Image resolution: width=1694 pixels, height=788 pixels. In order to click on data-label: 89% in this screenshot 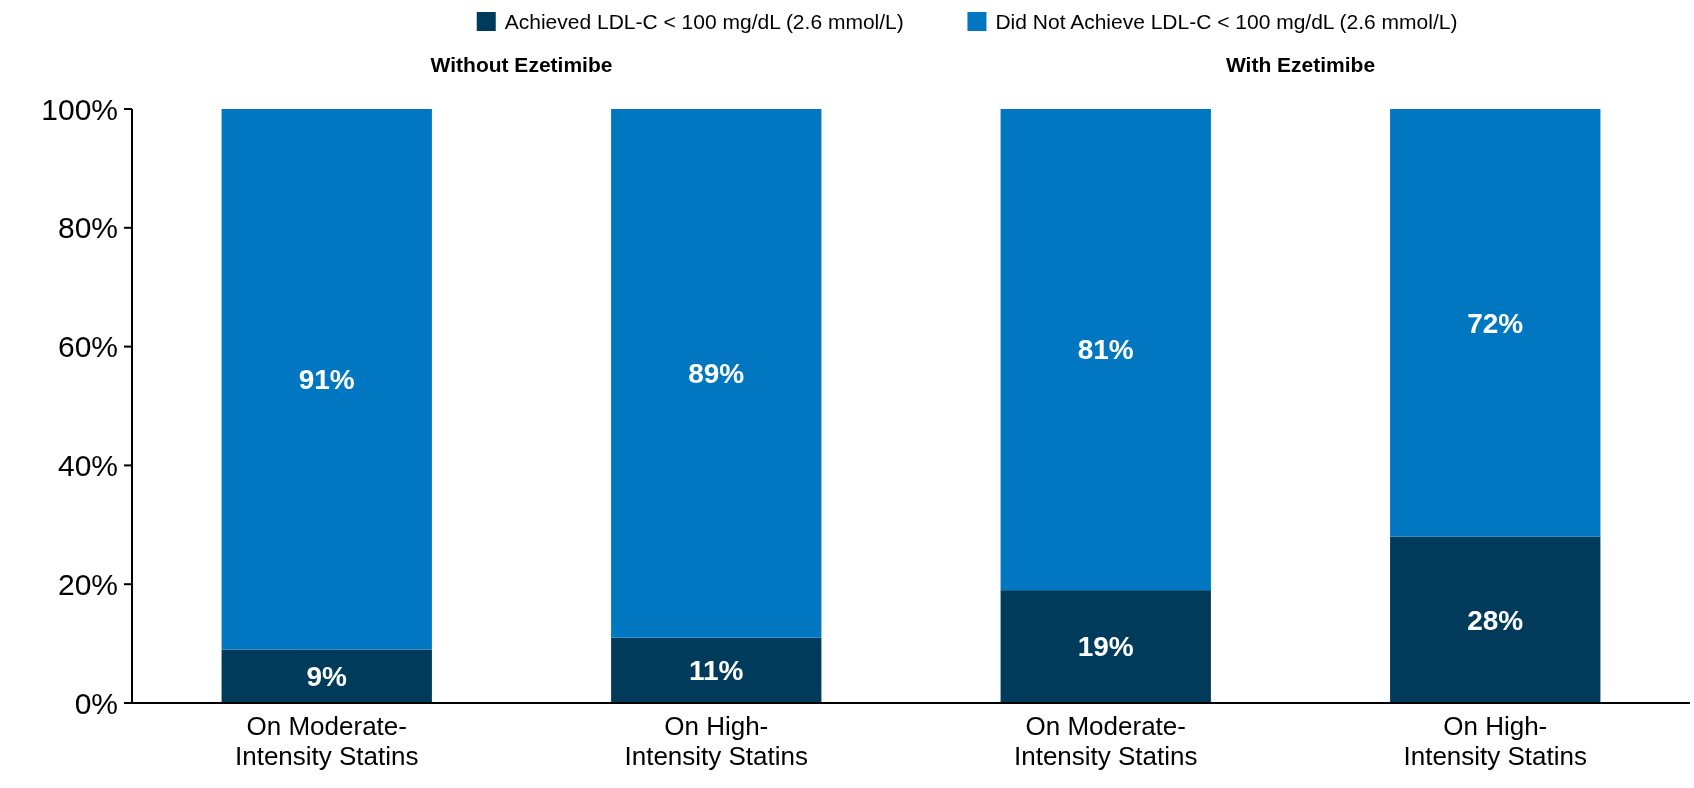, I will do `click(716, 374)`.